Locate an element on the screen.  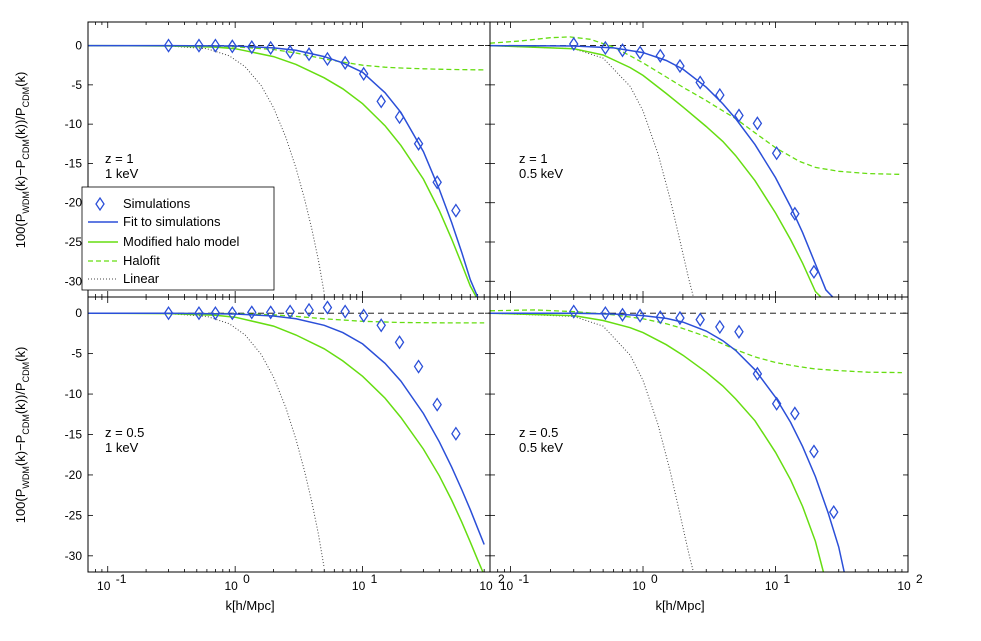
ytick-label: -15 is located at coordinates (74, 435).